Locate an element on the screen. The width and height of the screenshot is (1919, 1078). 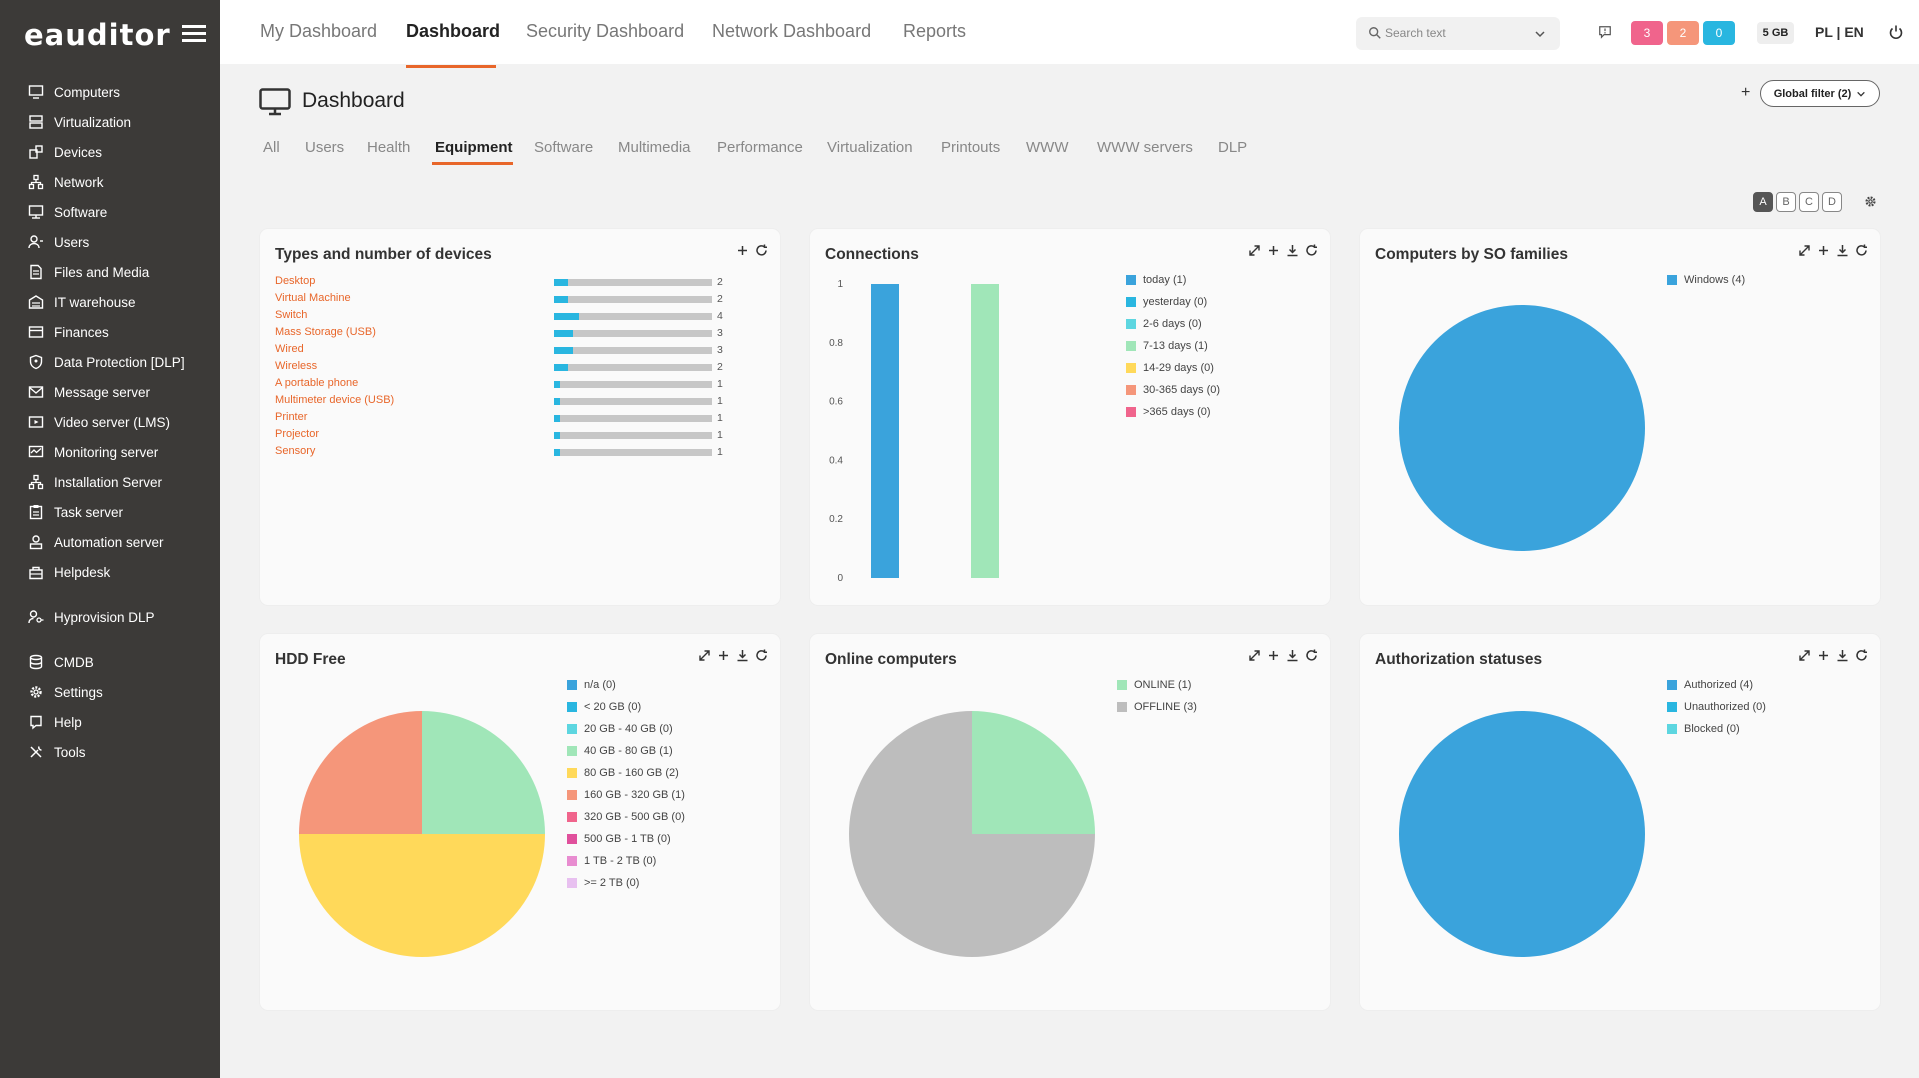
tab-reports: Reports is located at coordinates (935, 31).